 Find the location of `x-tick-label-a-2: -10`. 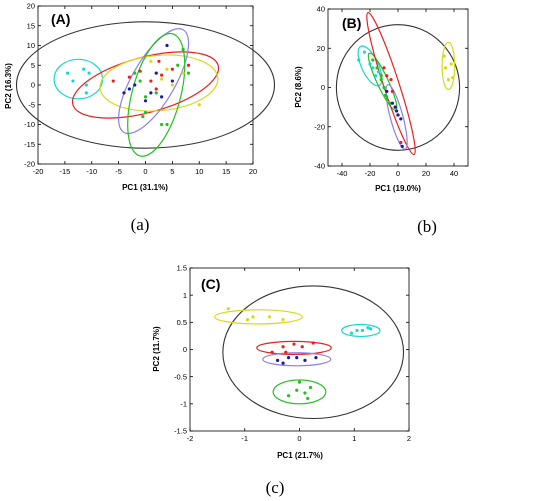

x-tick-label-a-2: -10 is located at coordinates (91, 171).